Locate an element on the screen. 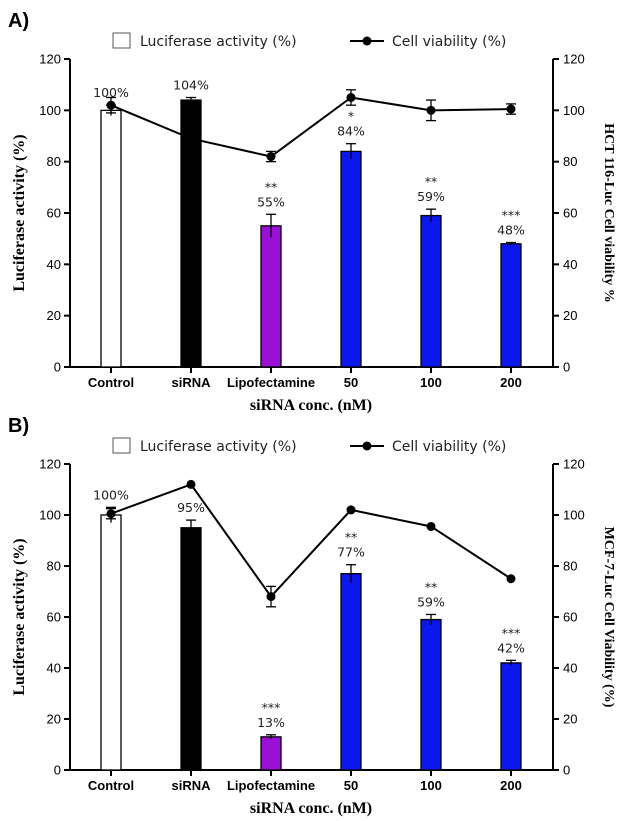 The height and width of the screenshot is (821, 621). bar-value-label: 48% is located at coordinates (511, 230).